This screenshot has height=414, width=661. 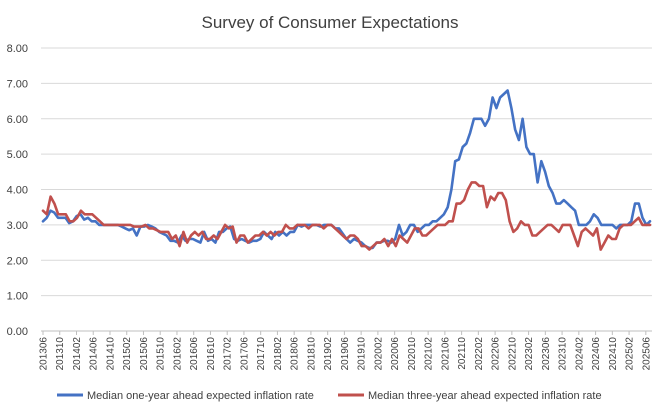 I want to click on x-tick-label: 201702, so click(x=228, y=354).